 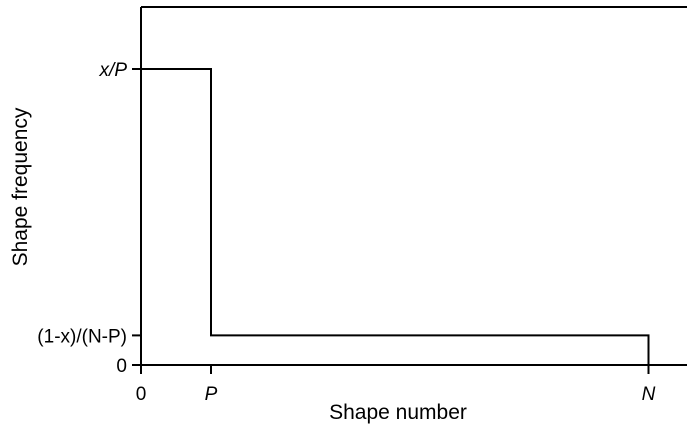 What do you see at coordinates (113, 70) in the screenshot?
I see `y-tick-label-2: x/P` at bounding box center [113, 70].